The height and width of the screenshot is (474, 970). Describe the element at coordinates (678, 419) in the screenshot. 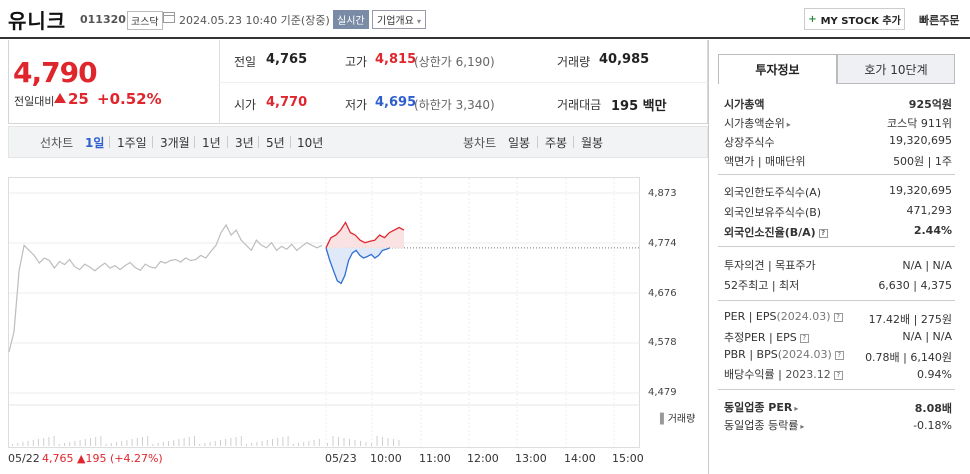

I see `volume-legend: ▌거래량` at that location.